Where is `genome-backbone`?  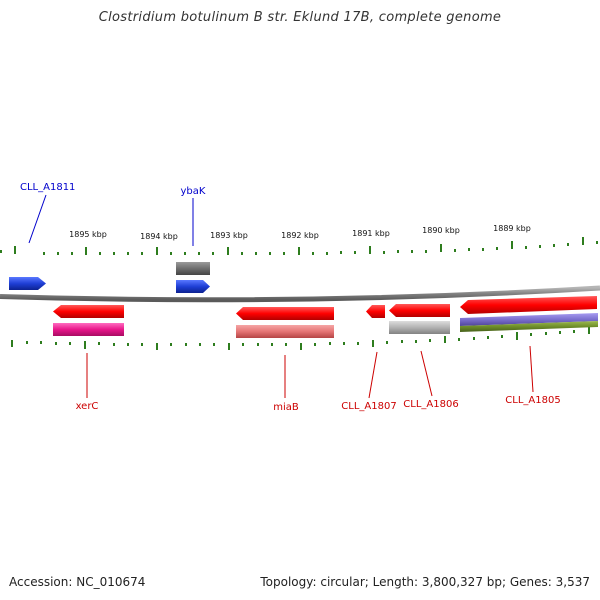 genome-backbone is located at coordinates (300, 294).